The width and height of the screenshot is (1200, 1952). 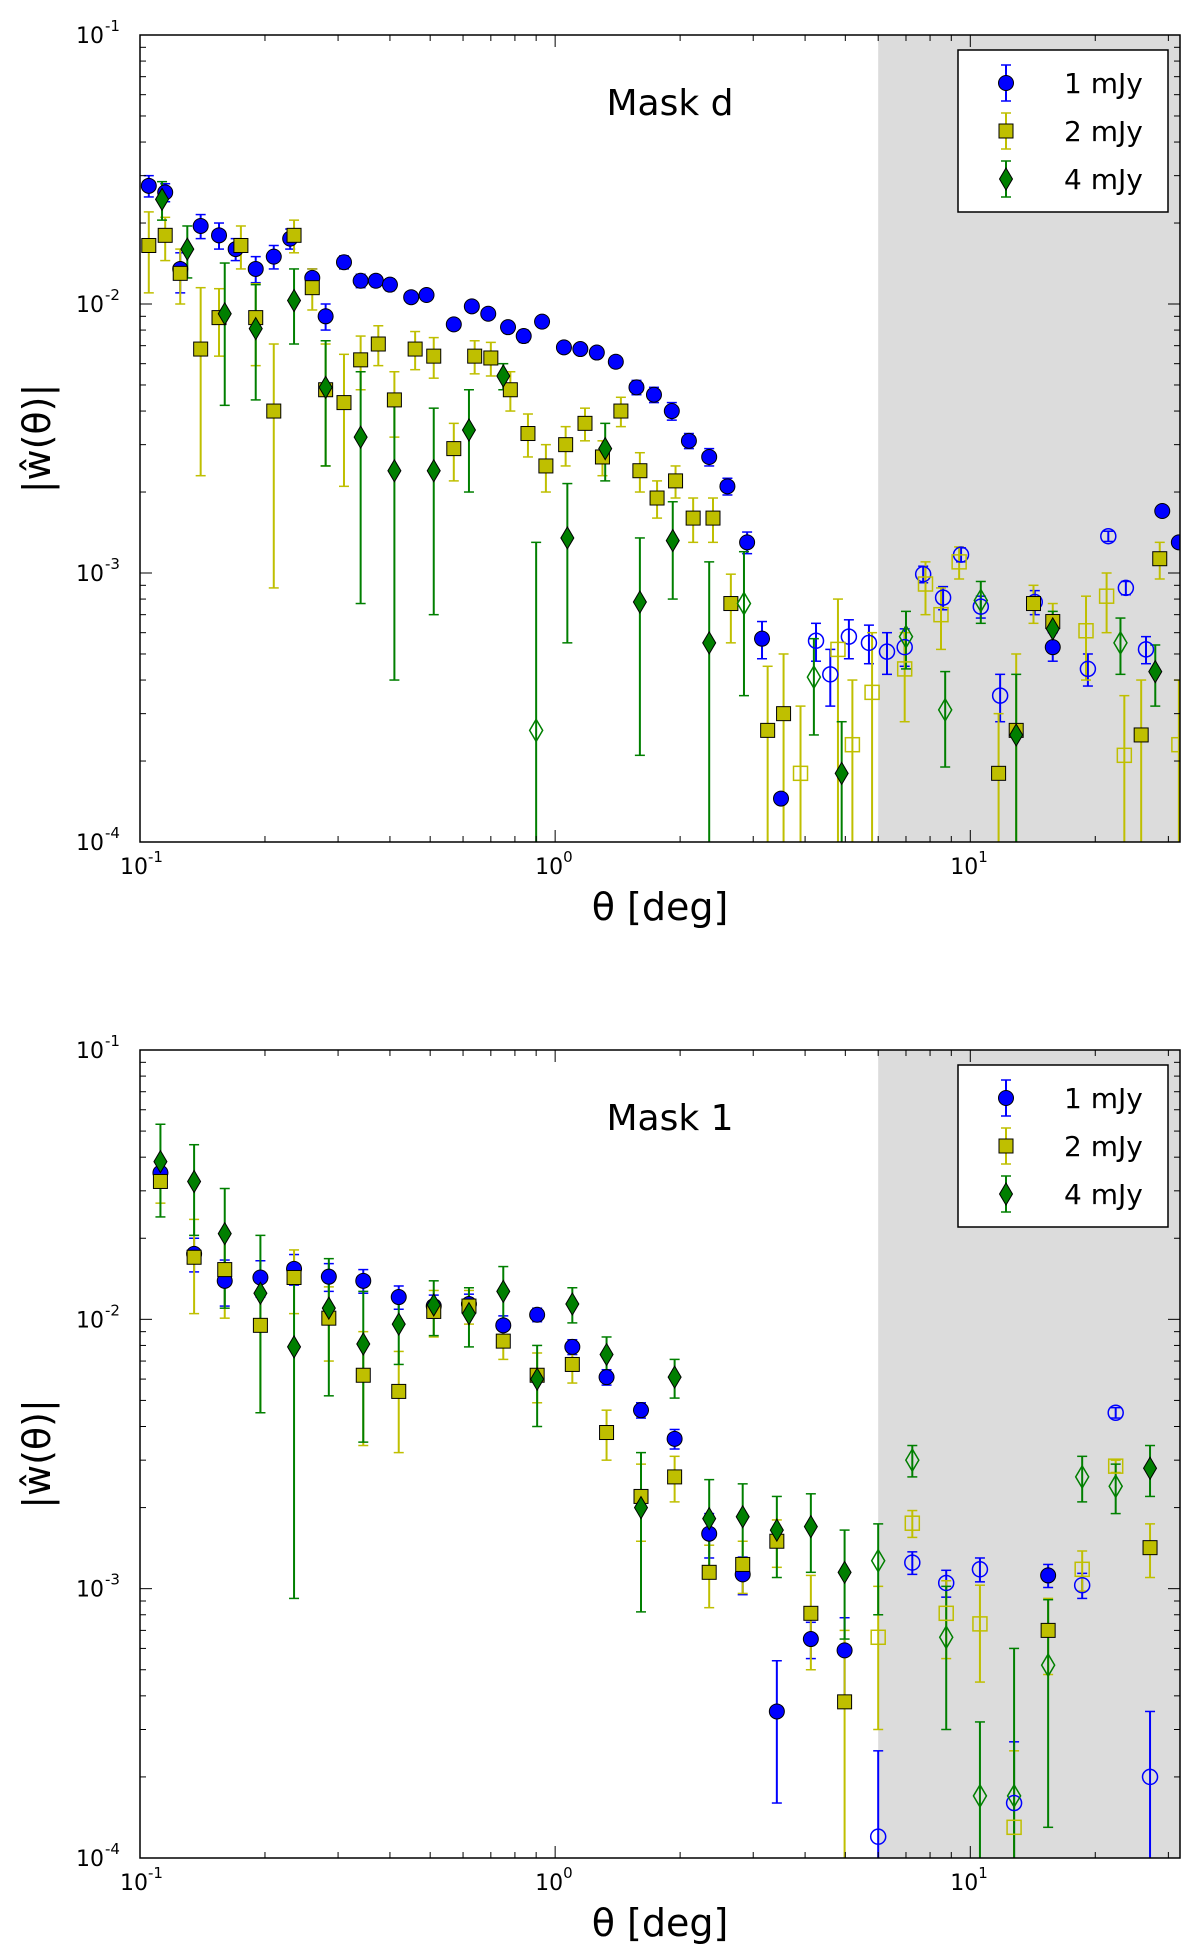 I want to click on y-tick-label-exponent: -1, so click(x=112, y=1041).